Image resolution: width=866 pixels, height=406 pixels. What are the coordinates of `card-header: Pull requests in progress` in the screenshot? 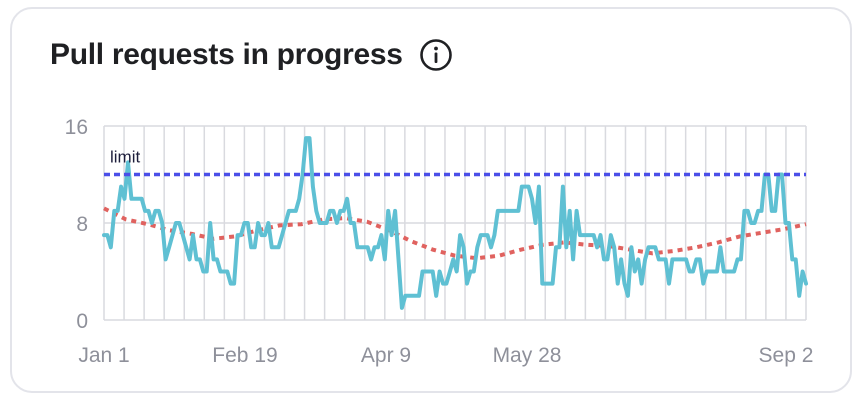 It's located at (251, 55).